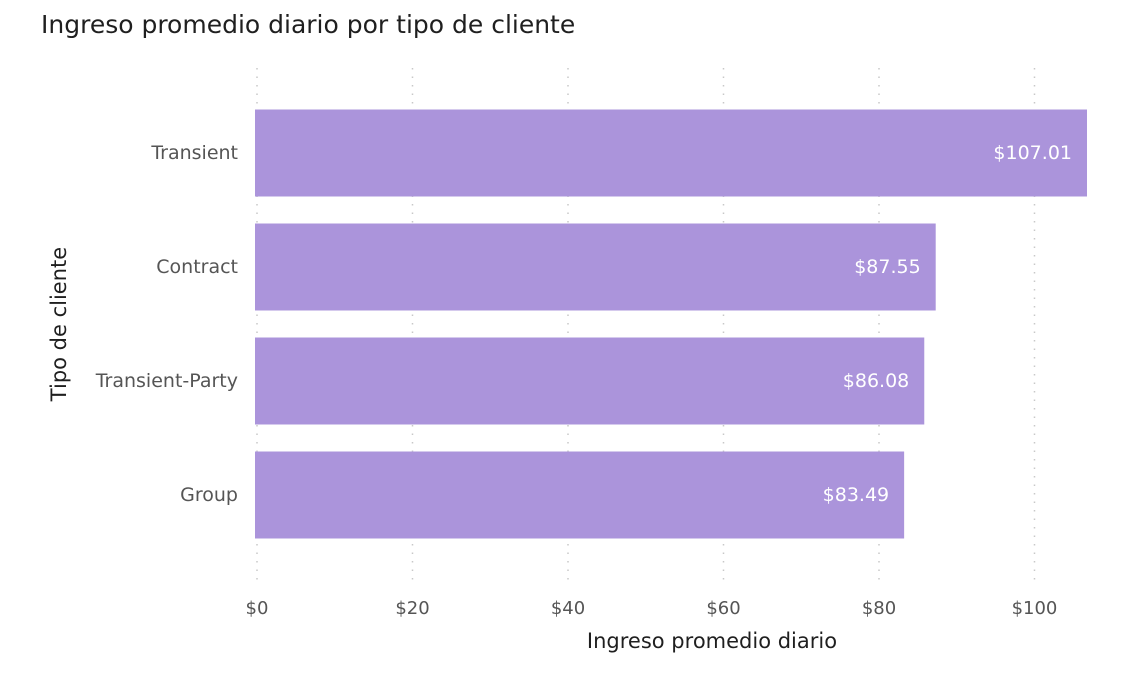 This screenshot has width=1130, height=679. Describe the element at coordinates (652, 608) in the screenshot. I see `x-axis-ticks: $0 $20 $40 $60 $80 $100` at that location.